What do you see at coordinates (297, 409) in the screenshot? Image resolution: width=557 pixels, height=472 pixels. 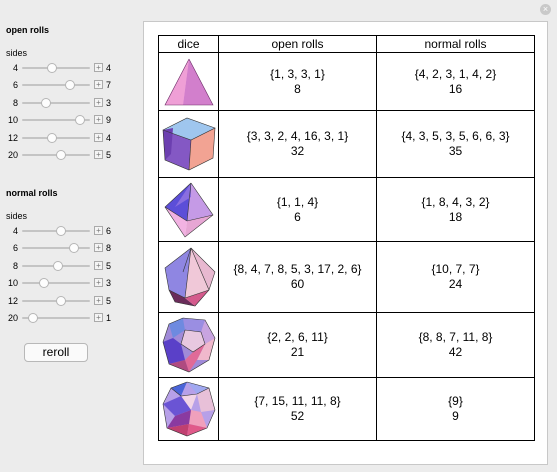 I see `open-rolls-cell: {7, 15, 11, 11, 8} 52` at bounding box center [297, 409].